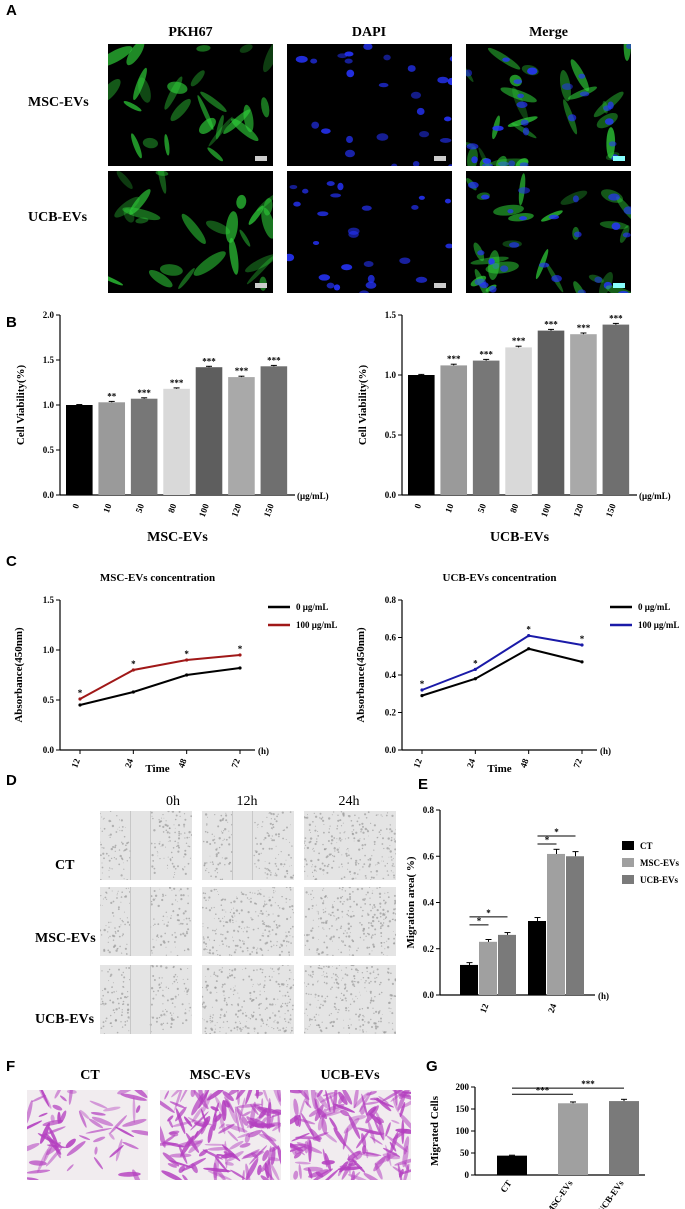 This screenshot has width=685, height=1209. Describe the element at coordinates (220, 1075) in the screenshot. I see `panel-f-col-msc: MSC-EVs` at that location.